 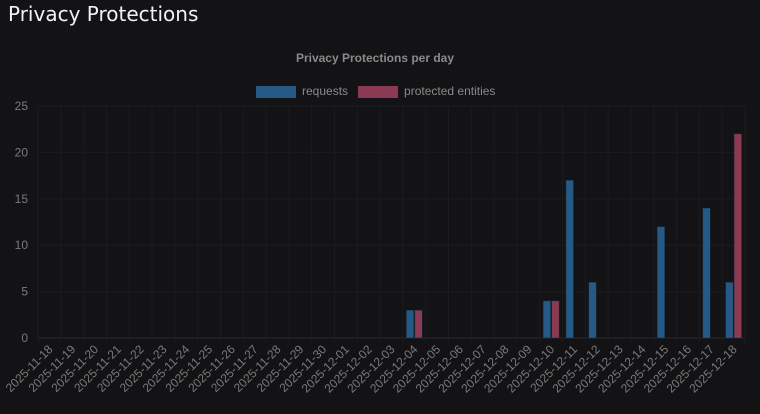 What do you see at coordinates (22, 152) in the screenshot?
I see `y-tick-label: 20` at bounding box center [22, 152].